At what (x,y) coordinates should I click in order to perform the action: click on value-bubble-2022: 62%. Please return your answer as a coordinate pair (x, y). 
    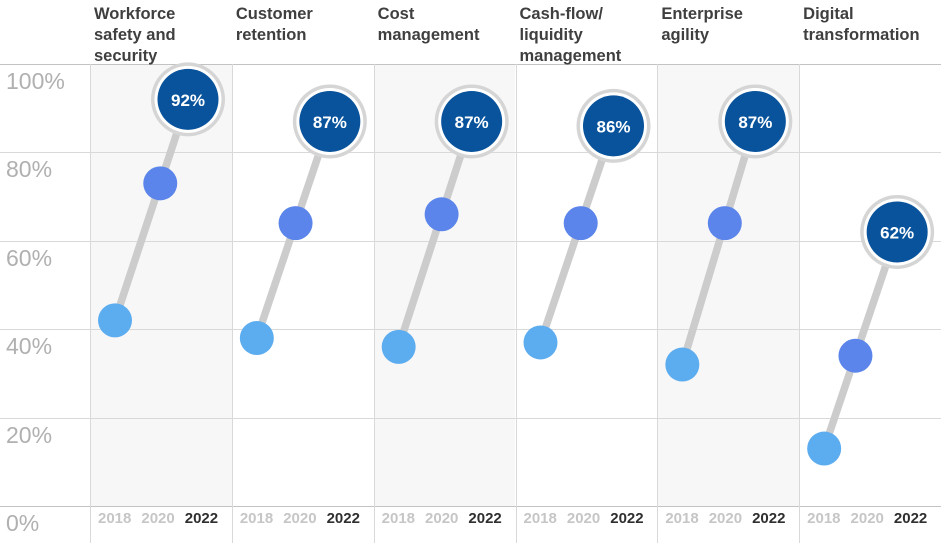
    Looking at the image, I should click on (897, 231).